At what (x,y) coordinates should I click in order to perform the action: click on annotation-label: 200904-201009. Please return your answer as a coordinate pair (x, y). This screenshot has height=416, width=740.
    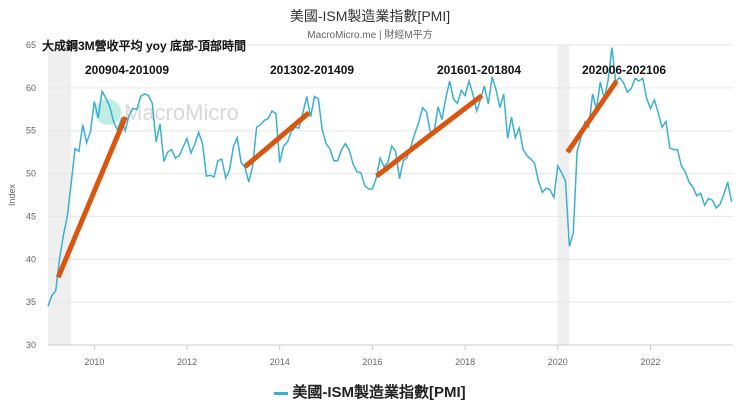
    Looking at the image, I should click on (127, 70).